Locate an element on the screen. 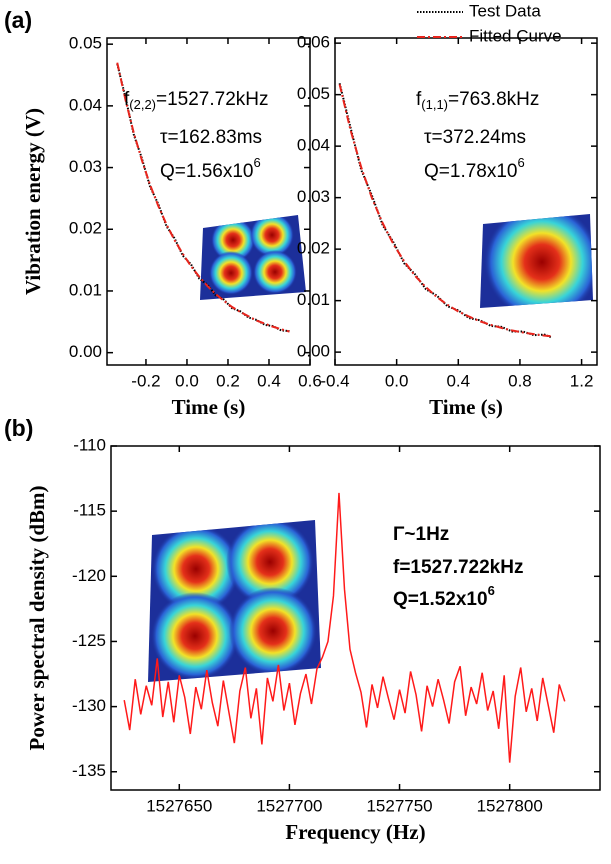 This screenshot has height=864, width=611. annotation-text: =1527.72kHz is located at coordinates (212, 99).